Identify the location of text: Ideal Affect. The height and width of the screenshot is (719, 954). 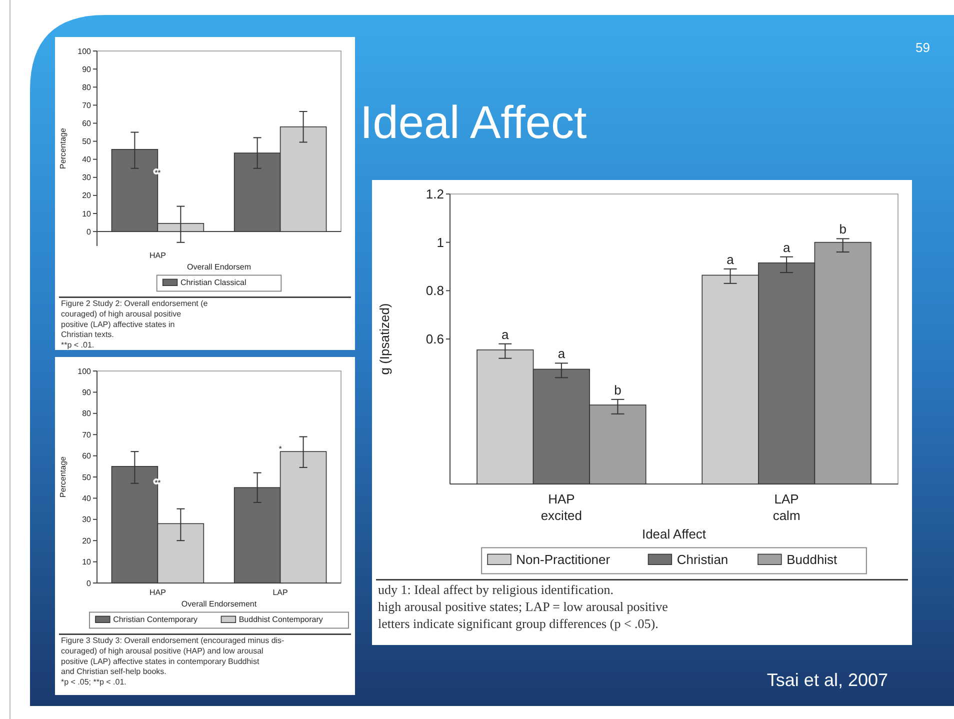
(473, 122).